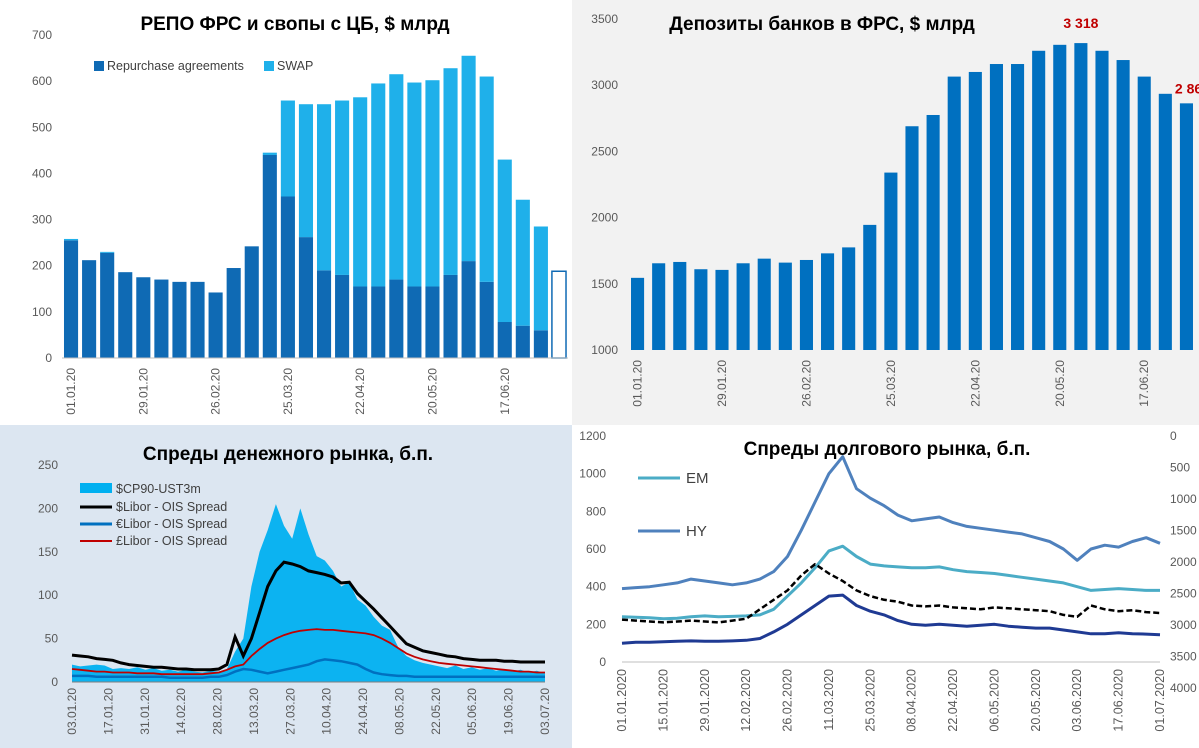 Image resolution: width=1199 pixels, height=748 pixels. Describe the element at coordinates (1144, 383) in the screenshot. I see `deposits-xtick-label: 17.06.20` at that location.